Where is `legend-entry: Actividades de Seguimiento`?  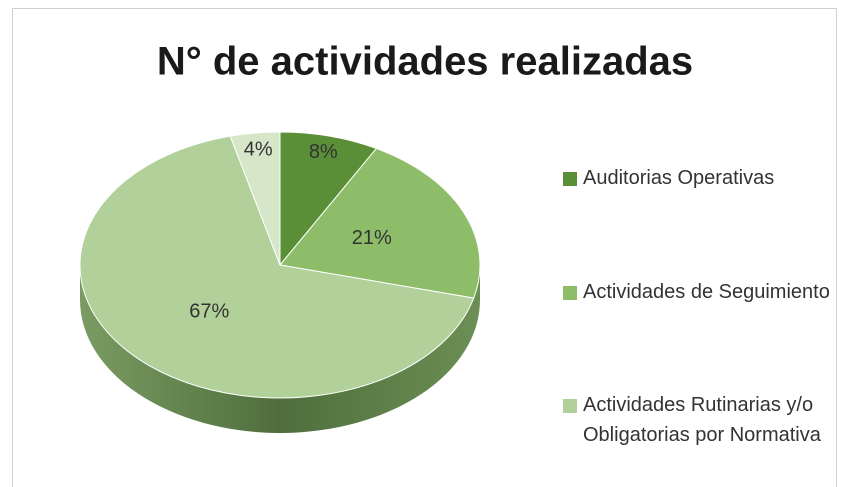 legend-entry: Actividades de Seguimiento is located at coordinates (697, 292).